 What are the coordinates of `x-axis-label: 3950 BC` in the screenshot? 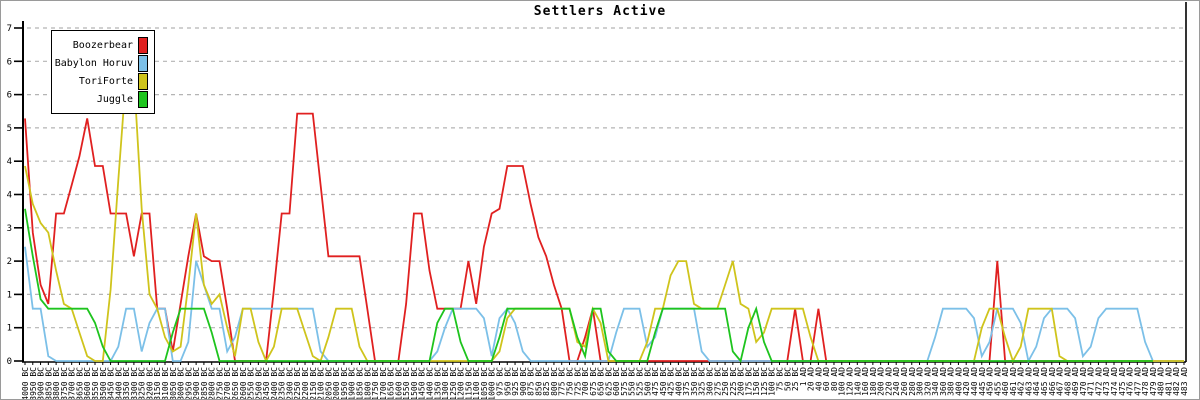 It's located at (33, 383).